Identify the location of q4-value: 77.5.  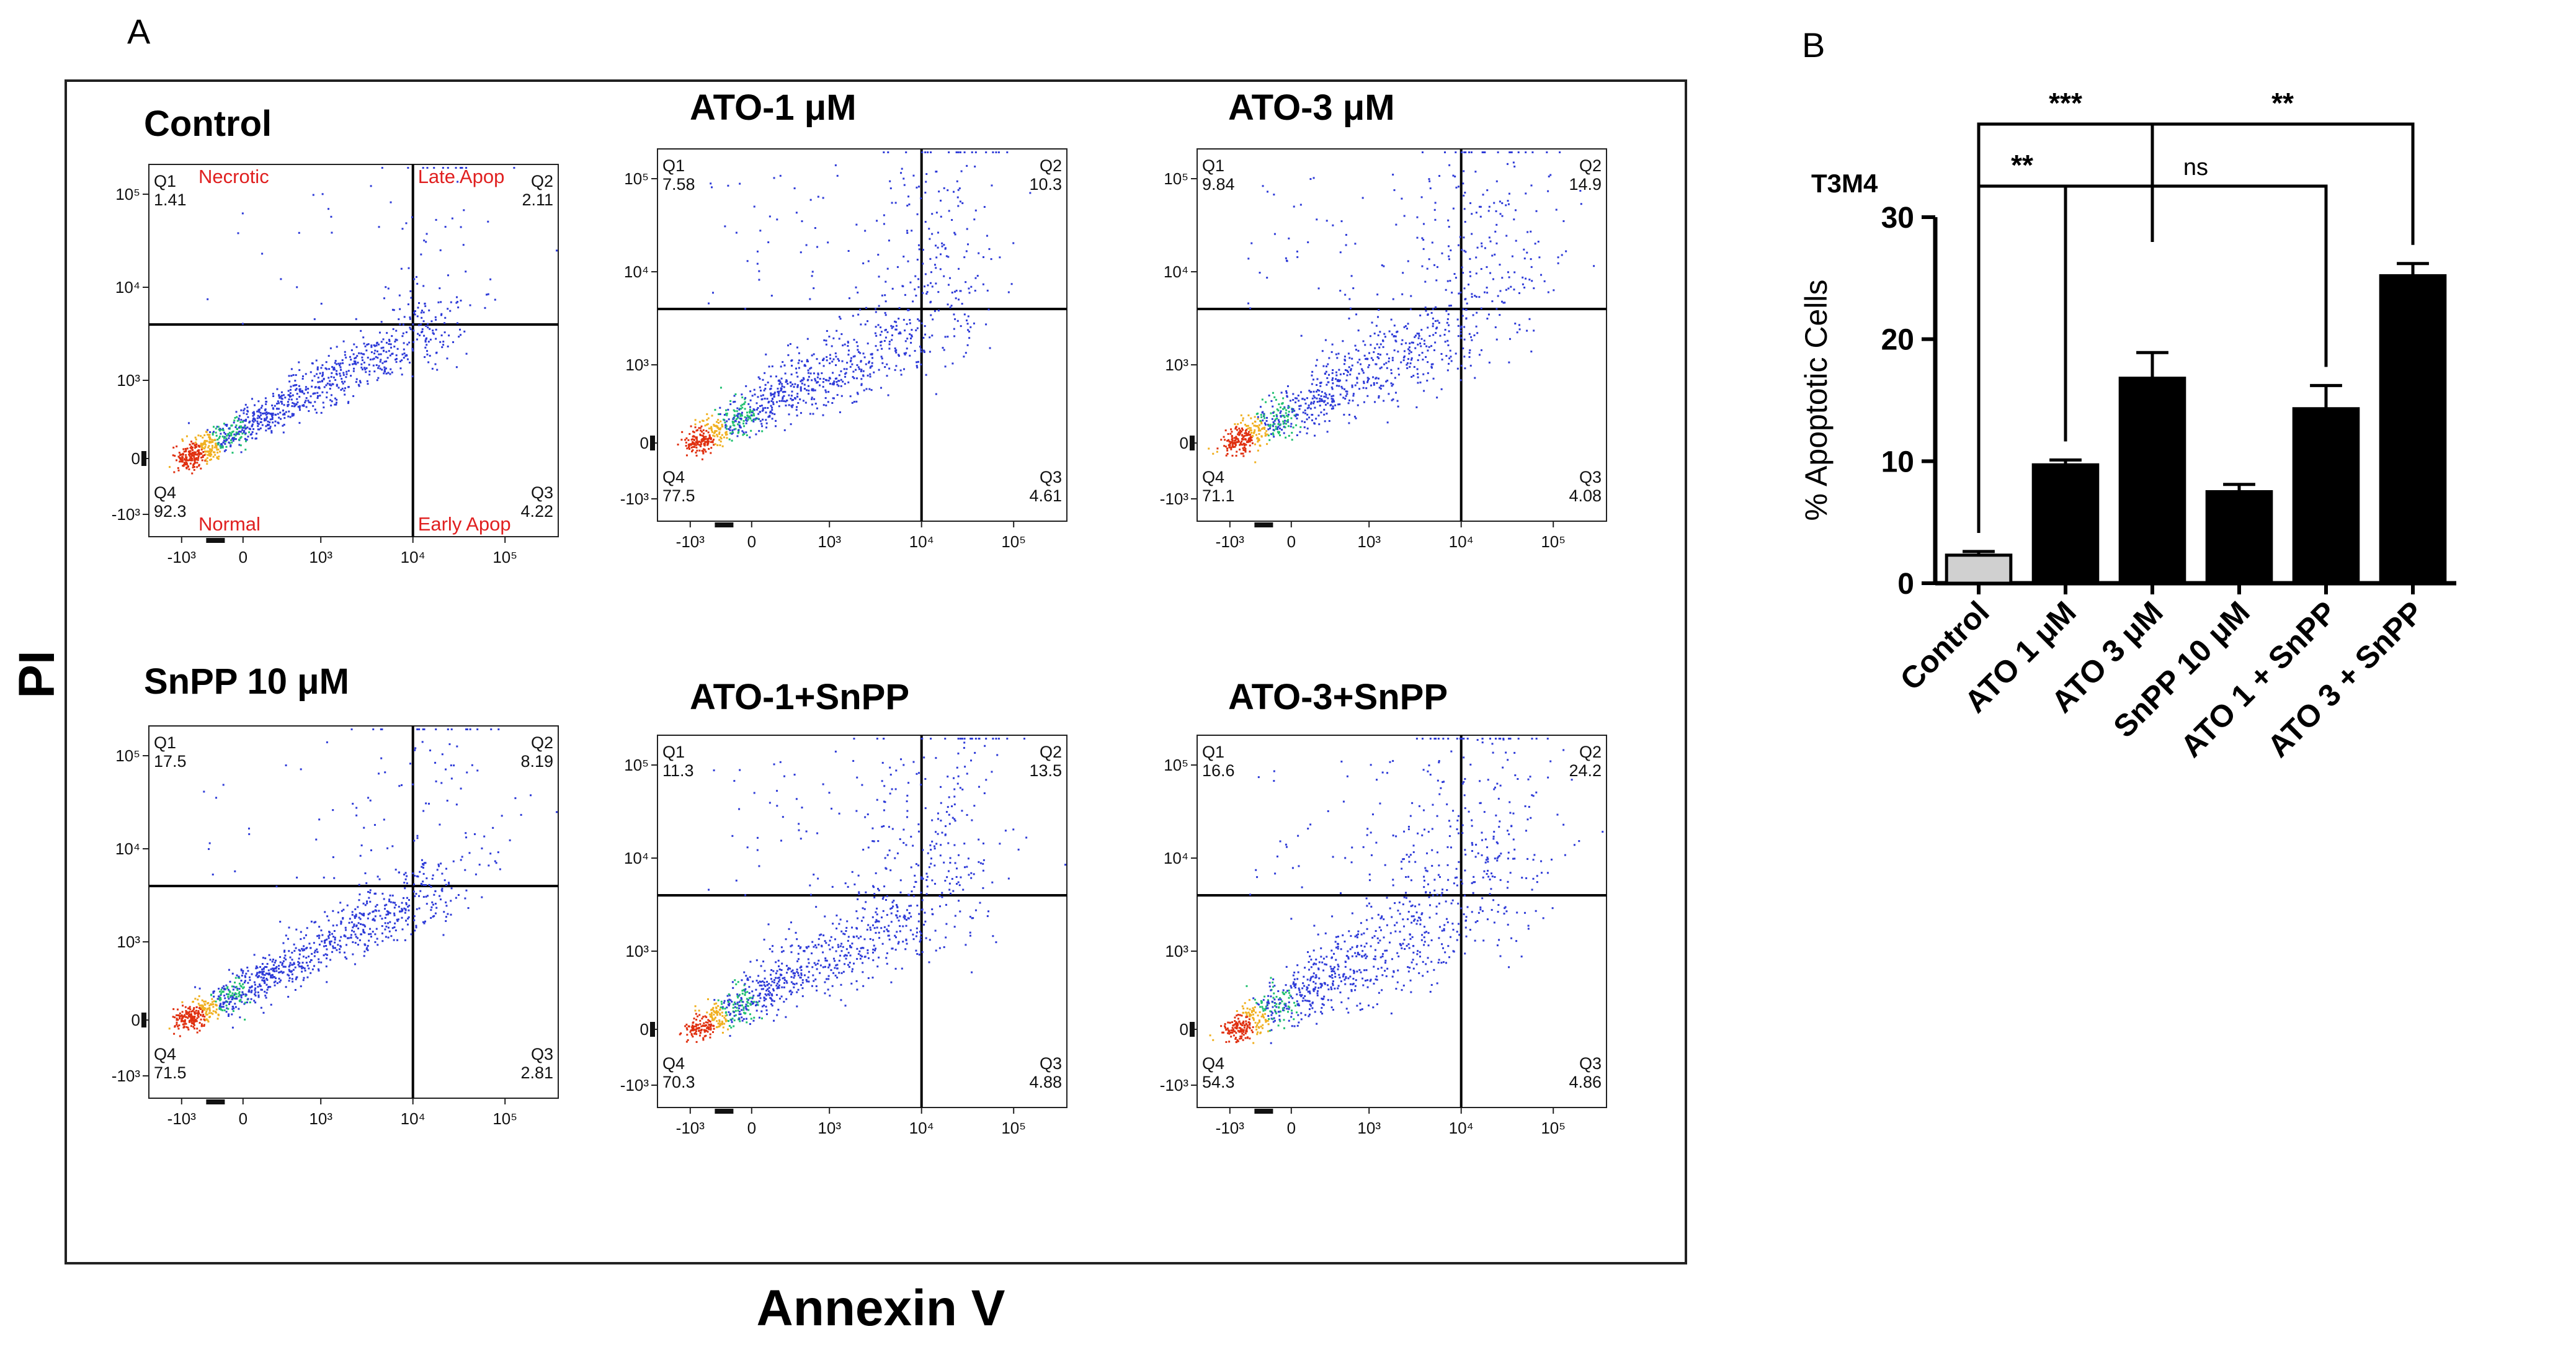
(678, 496).